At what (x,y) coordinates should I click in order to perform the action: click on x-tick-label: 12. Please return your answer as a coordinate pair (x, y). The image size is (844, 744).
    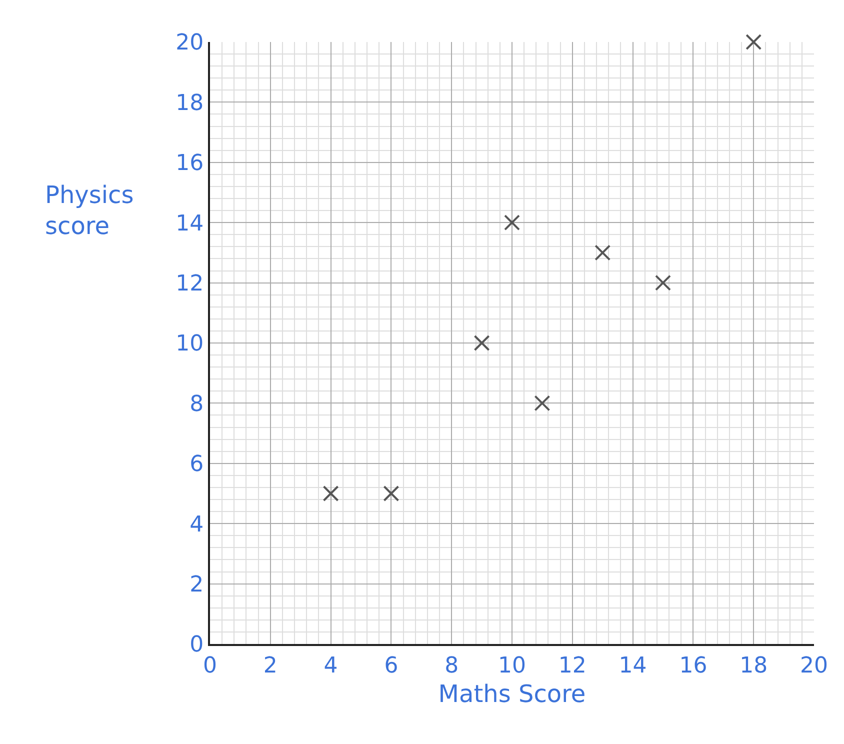
    Looking at the image, I should click on (572, 665).